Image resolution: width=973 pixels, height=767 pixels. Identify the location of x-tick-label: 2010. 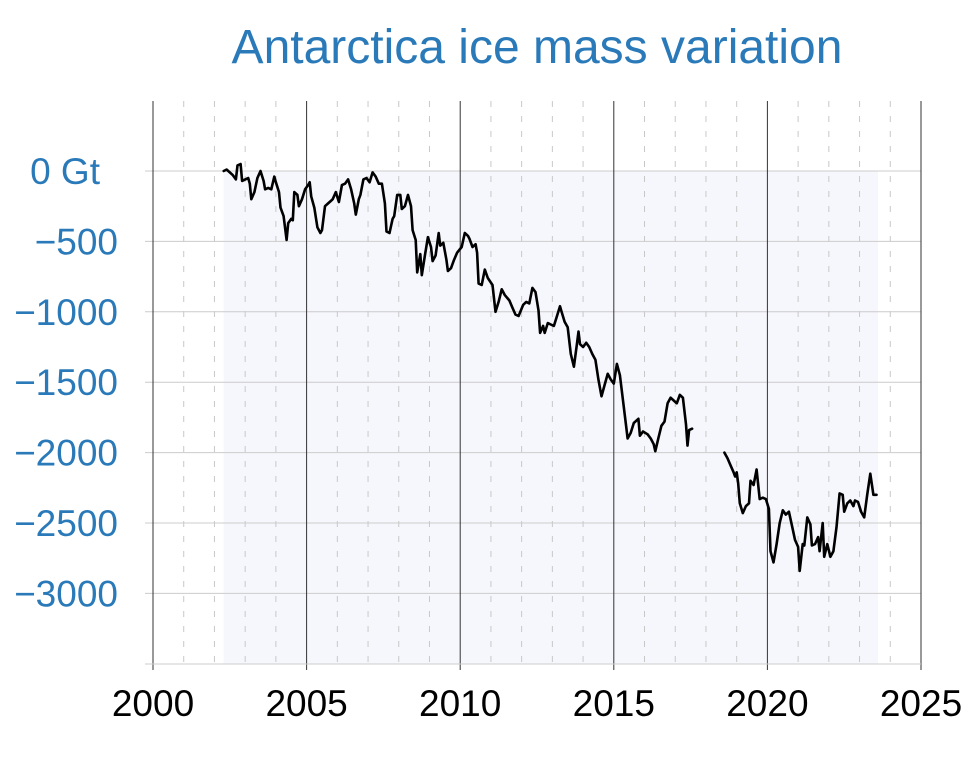
(460, 703).